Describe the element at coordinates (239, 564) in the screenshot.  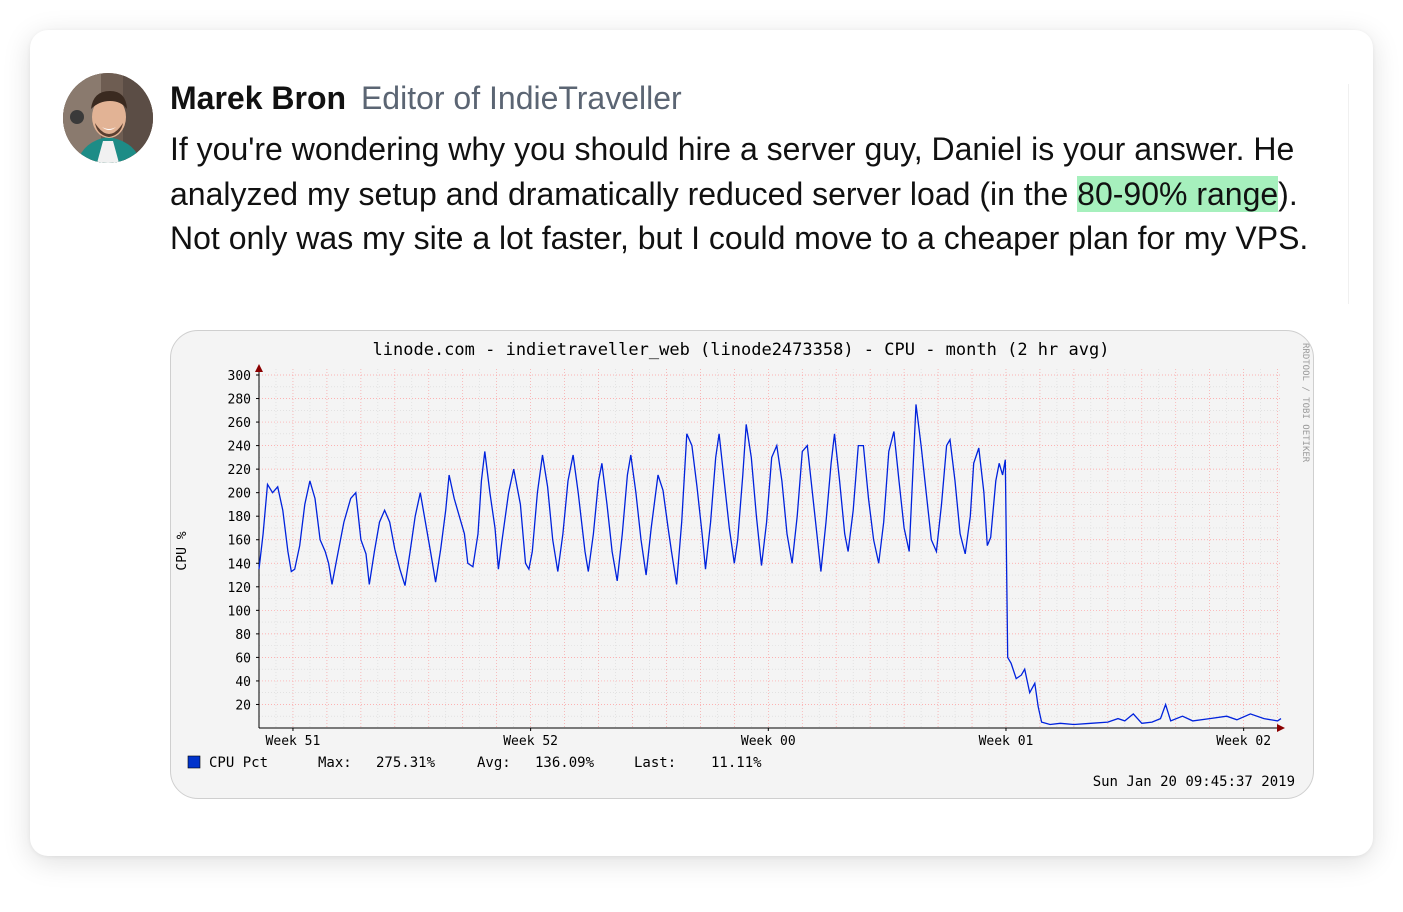
I see `y-tick-label: 140` at that location.